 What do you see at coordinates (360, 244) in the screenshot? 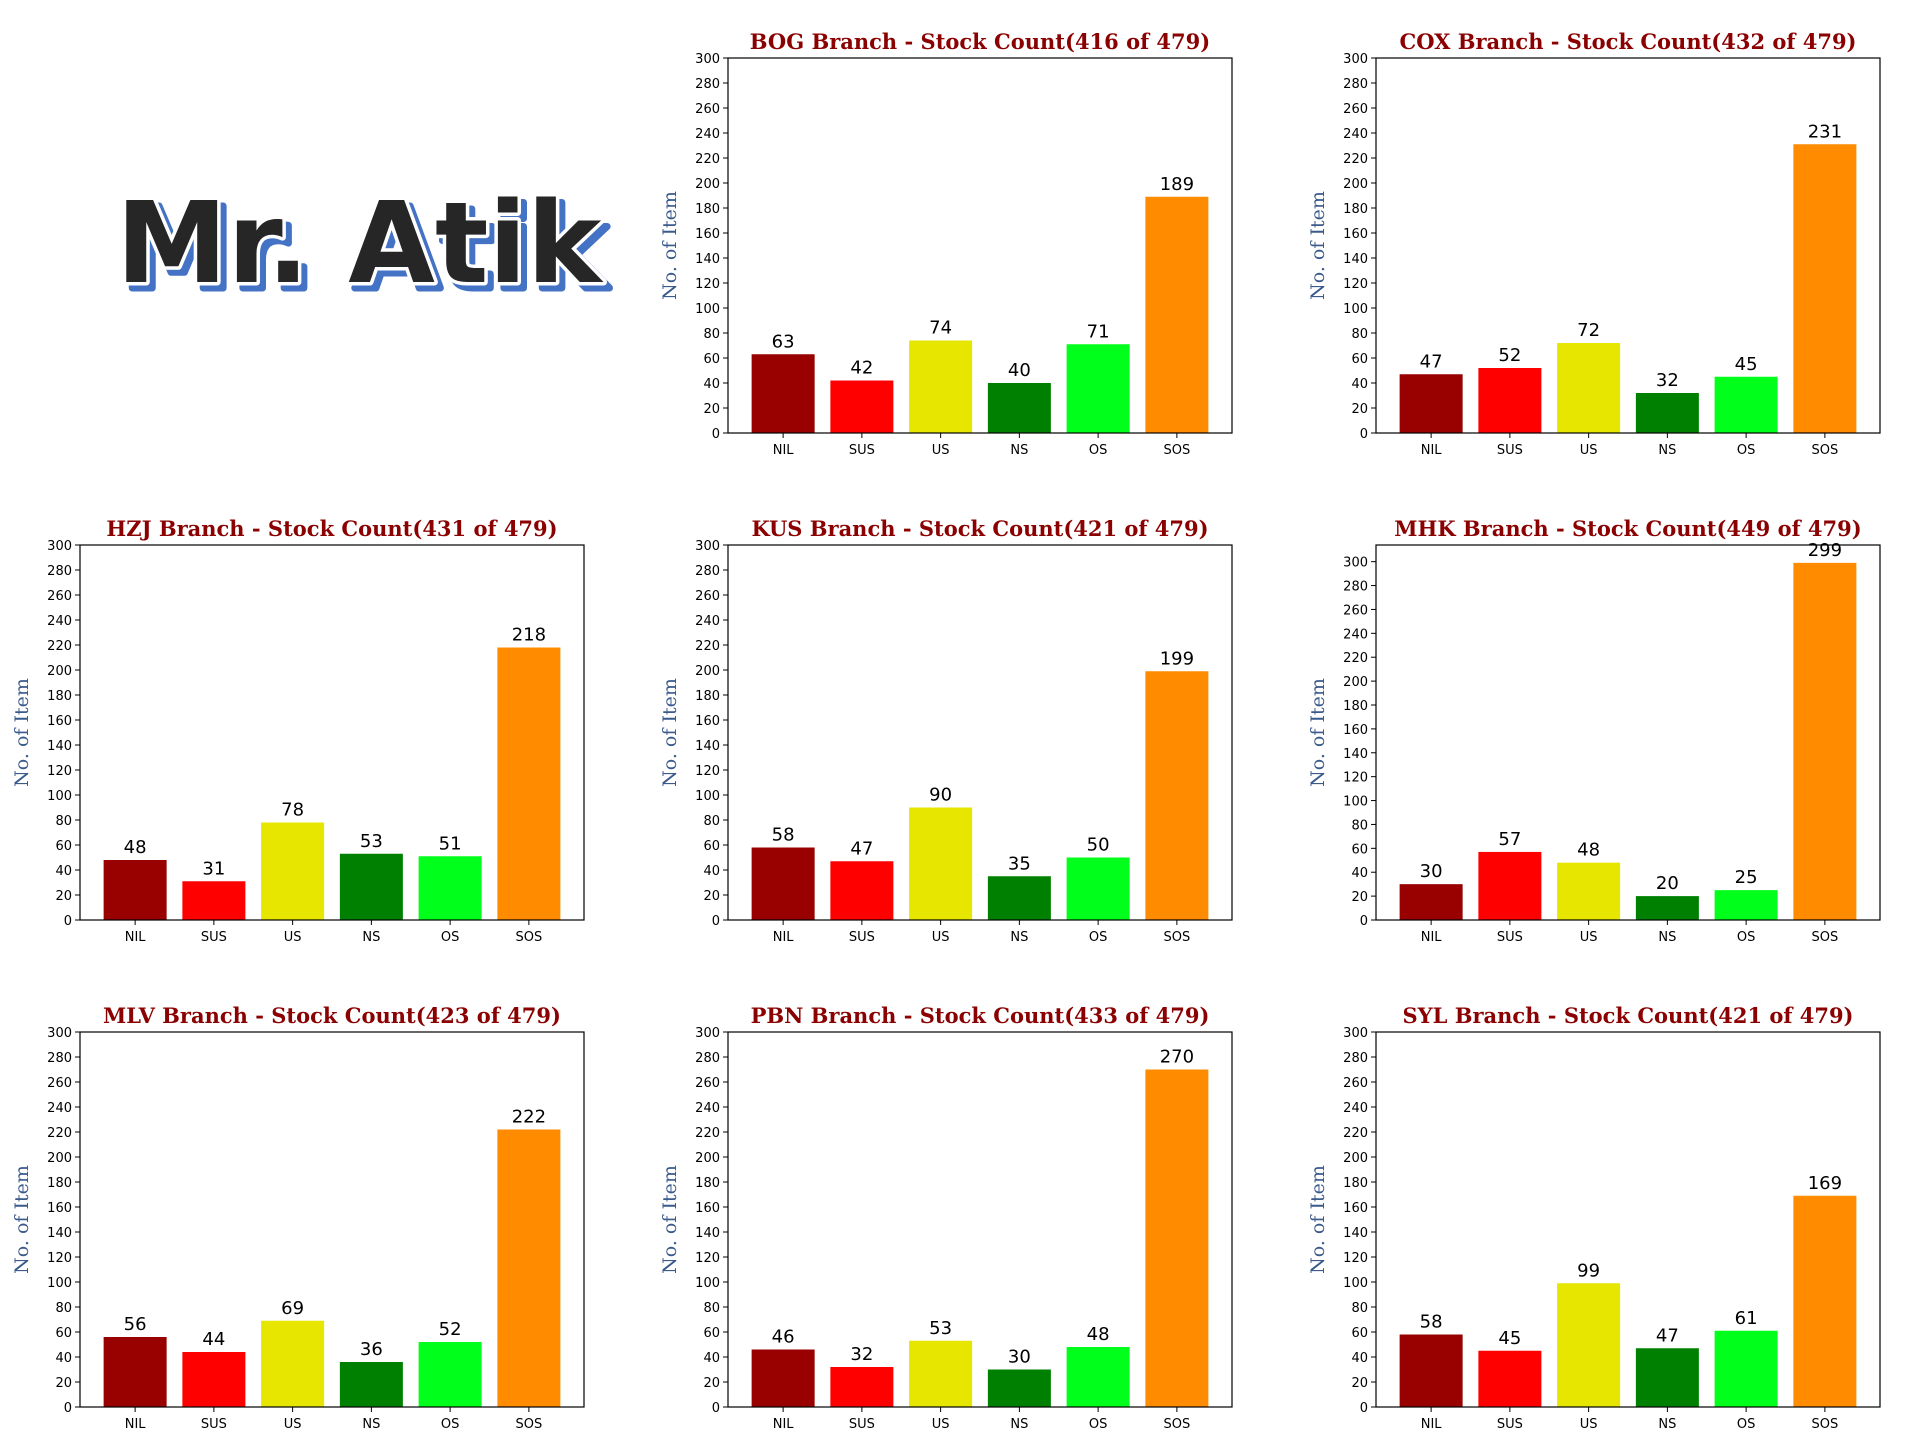
I see `logo-text: Mr. Atik` at bounding box center [360, 244].